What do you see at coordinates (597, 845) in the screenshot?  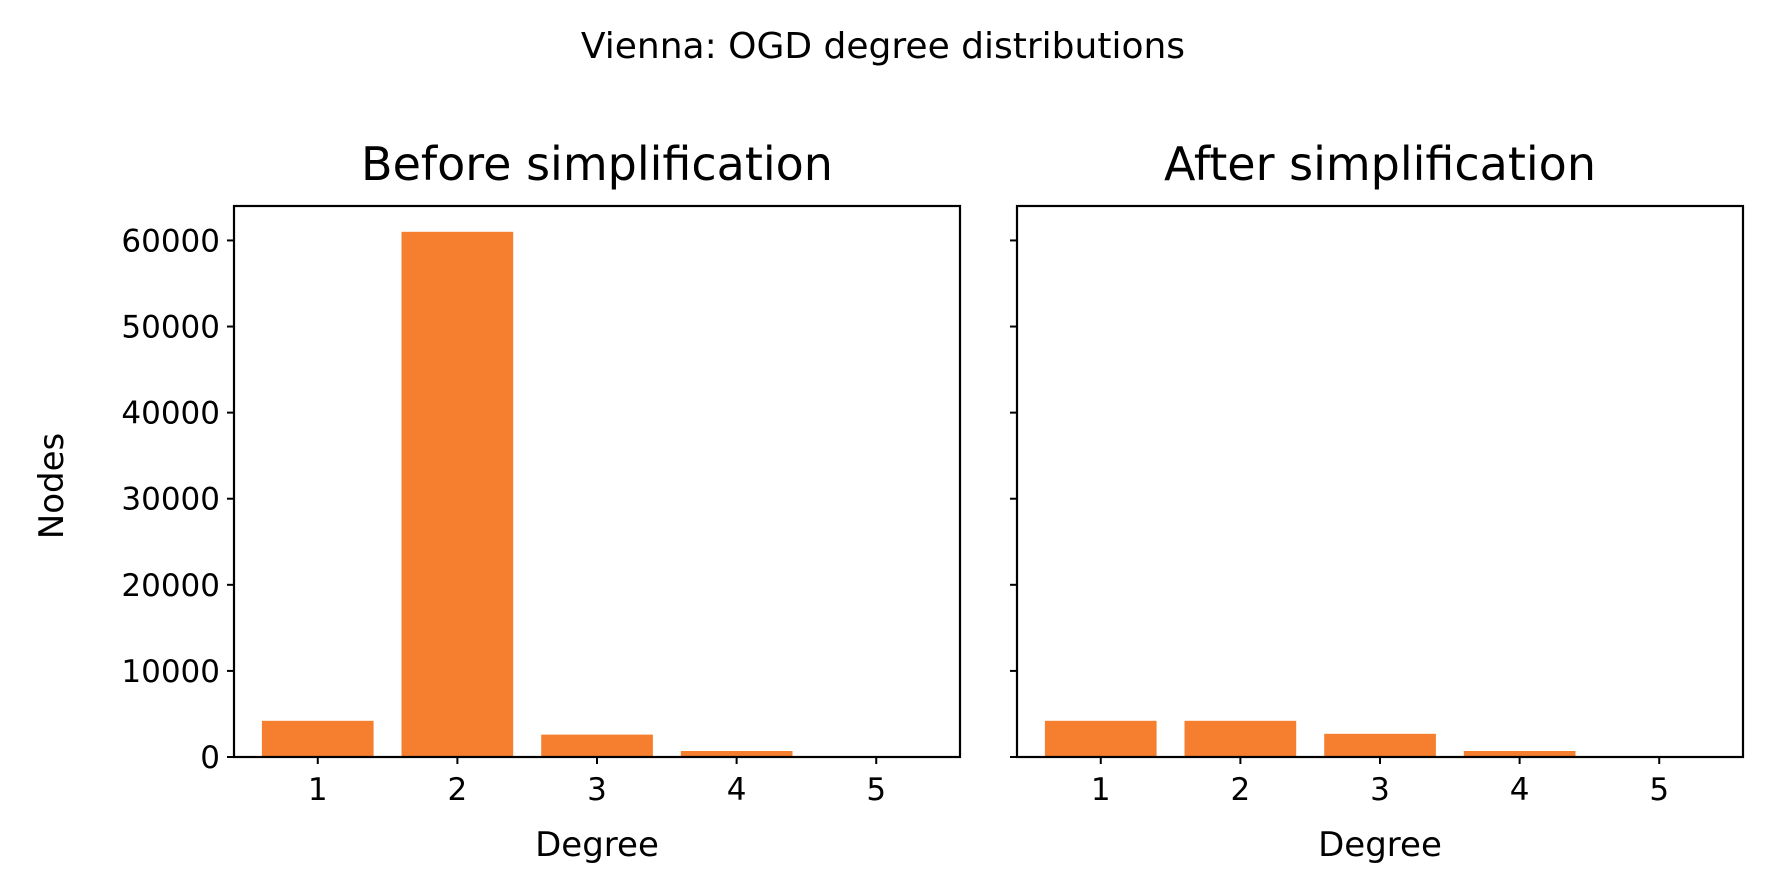 I see `x-axis-label-before: Degree` at bounding box center [597, 845].